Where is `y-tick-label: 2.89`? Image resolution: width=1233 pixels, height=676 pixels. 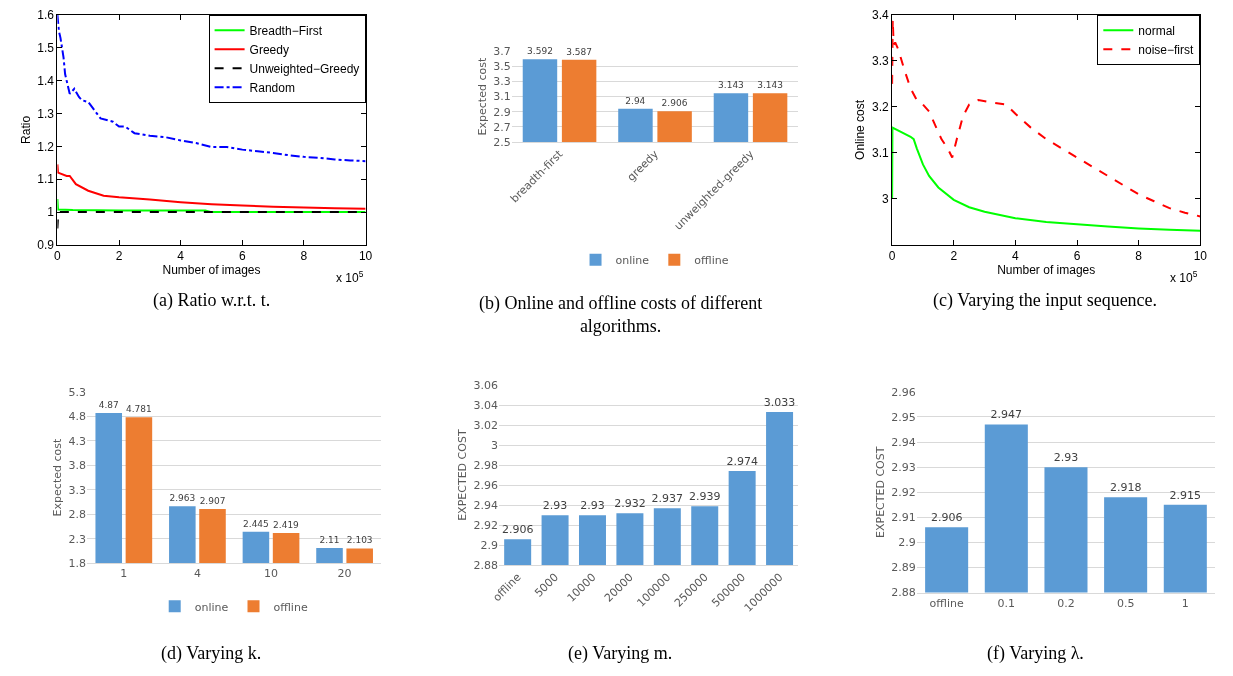 y-tick-label: 2.89 is located at coordinates (903, 568).